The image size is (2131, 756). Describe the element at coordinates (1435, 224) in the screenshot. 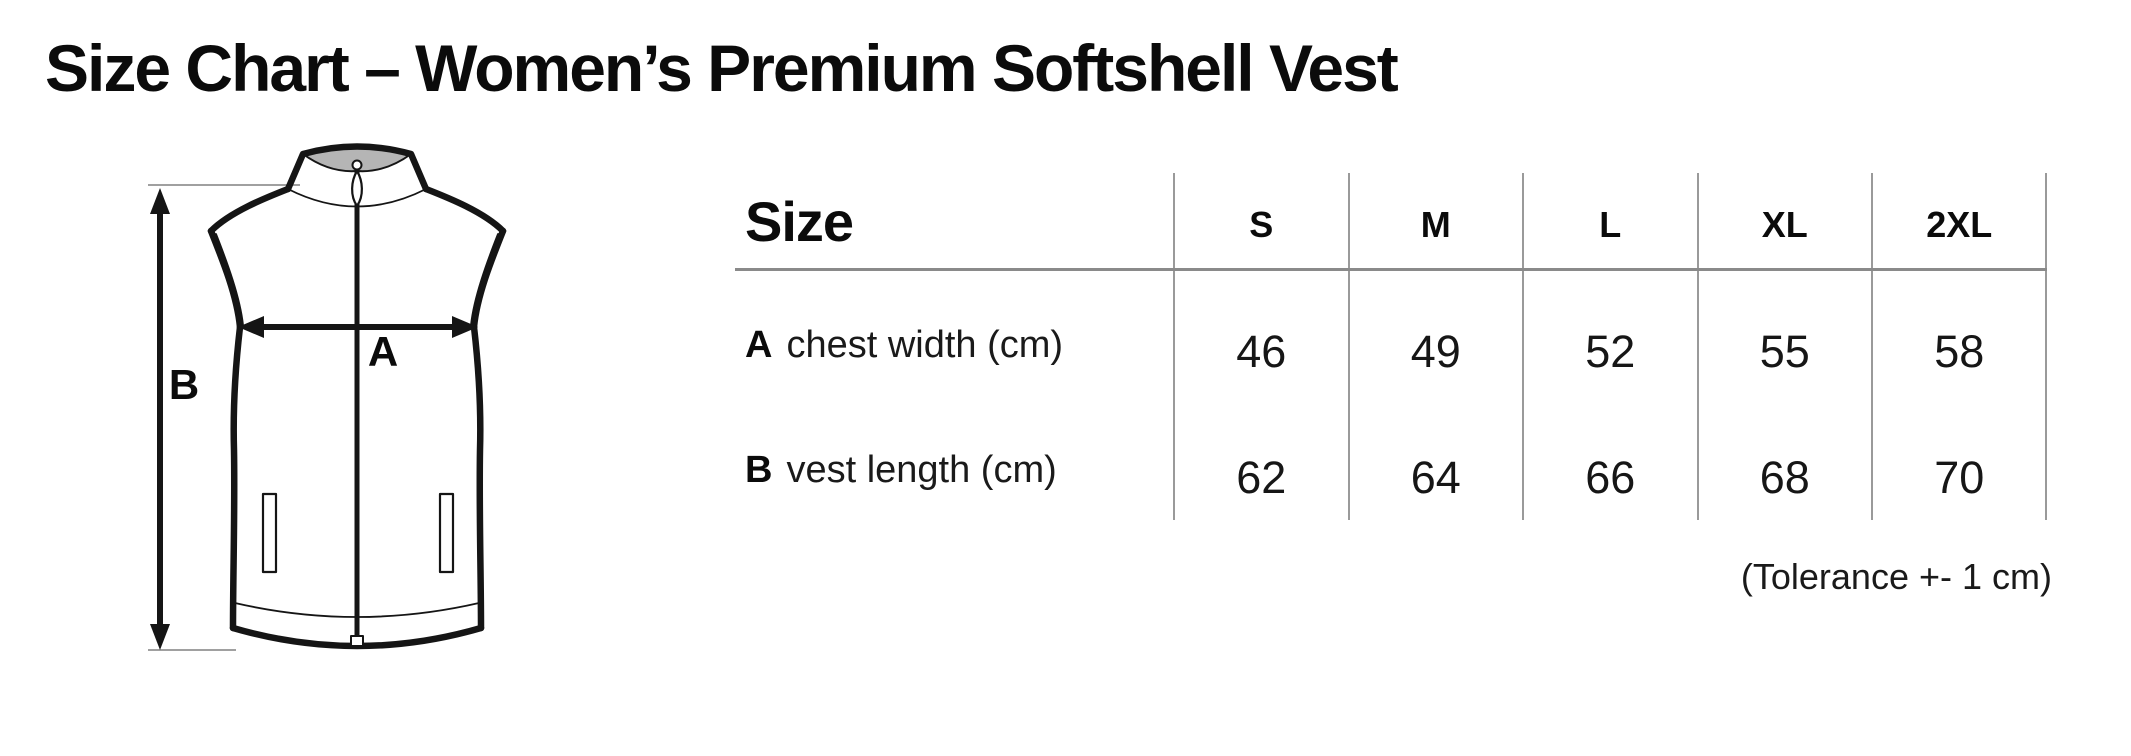

I see `column-header-m: M` at that location.